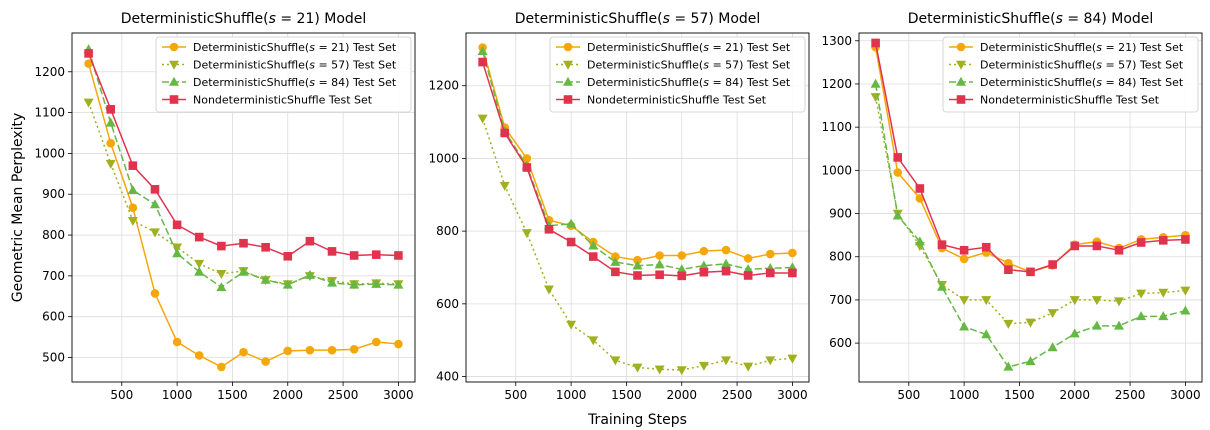 The width and height of the screenshot is (1210, 430). Describe the element at coordinates (53, 276) in the screenshot. I see `y-tick-label: 700` at that location.